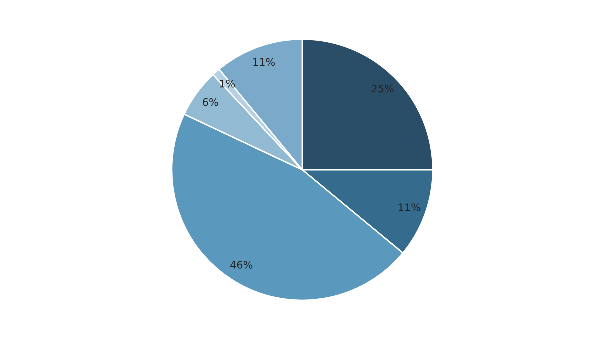 Image resolution: width=605 pixels, height=340 pixels. Describe the element at coordinates (241, 265) in the screenshot. I see `data-label: 46%` at that location.